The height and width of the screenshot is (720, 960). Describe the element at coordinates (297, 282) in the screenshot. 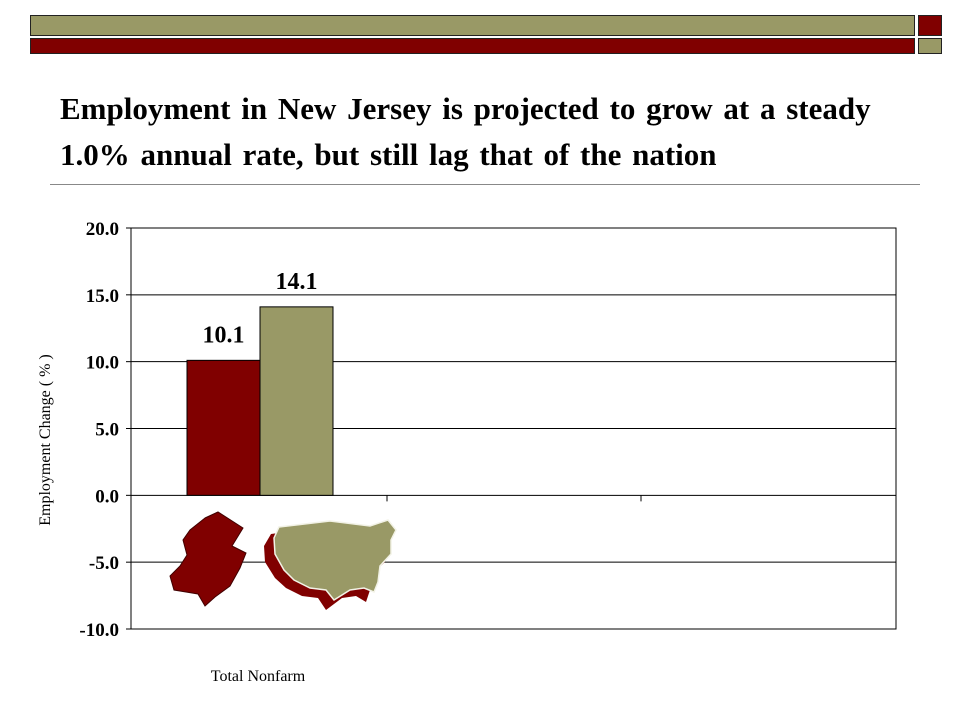

I see `data-label-series-2: 14.1` at that location.